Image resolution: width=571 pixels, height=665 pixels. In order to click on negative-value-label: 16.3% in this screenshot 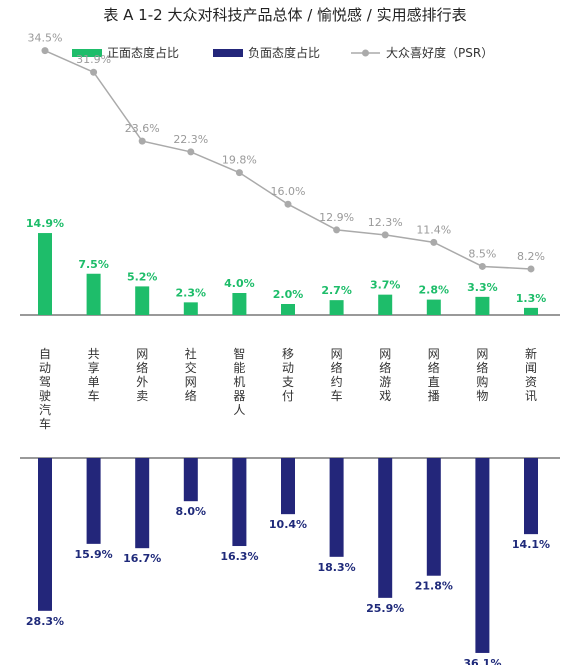, I will do `click(239, 556)`.